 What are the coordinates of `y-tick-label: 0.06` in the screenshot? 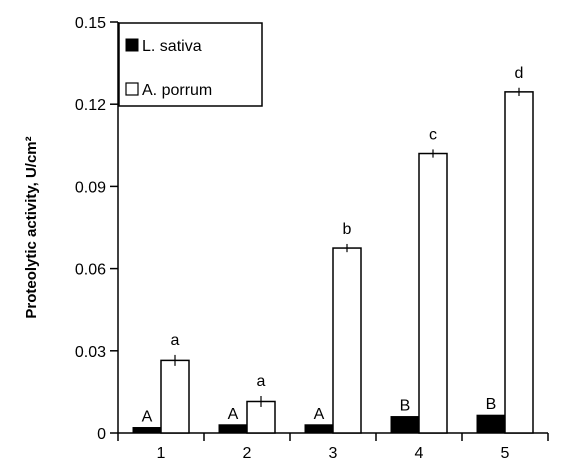 It's located at (90, 270).